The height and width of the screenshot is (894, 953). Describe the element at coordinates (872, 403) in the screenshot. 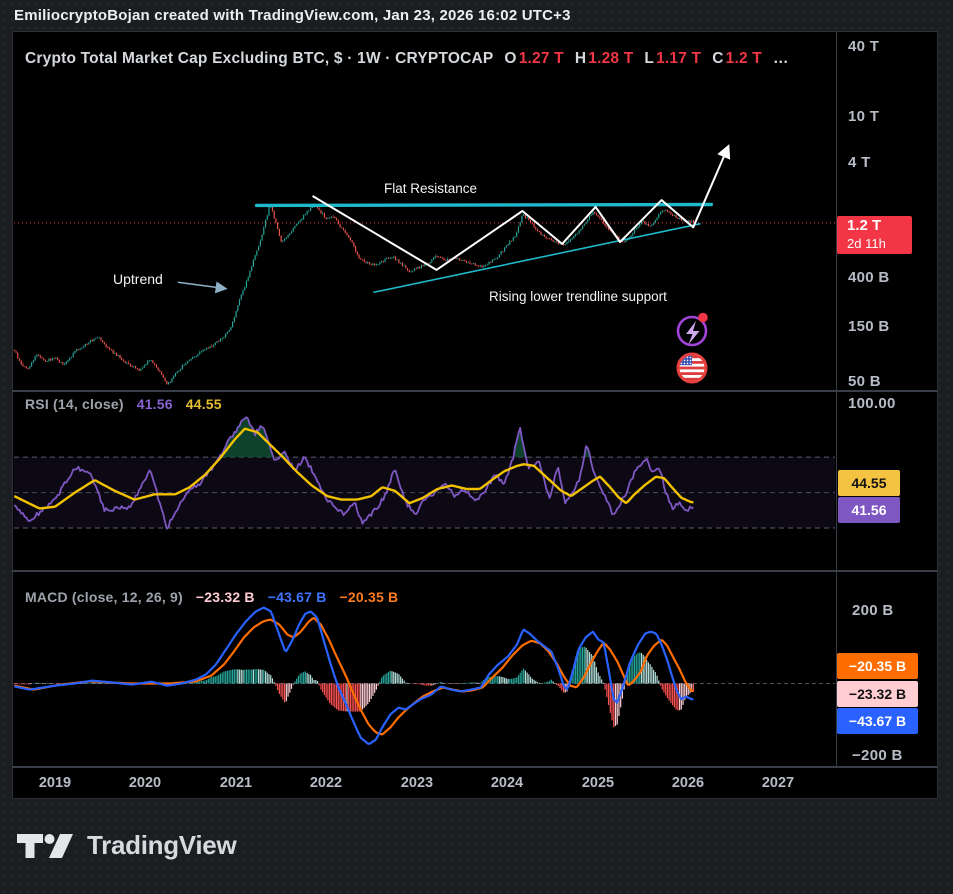

I see `rsi-scale-top-label: 100.00` at that location.